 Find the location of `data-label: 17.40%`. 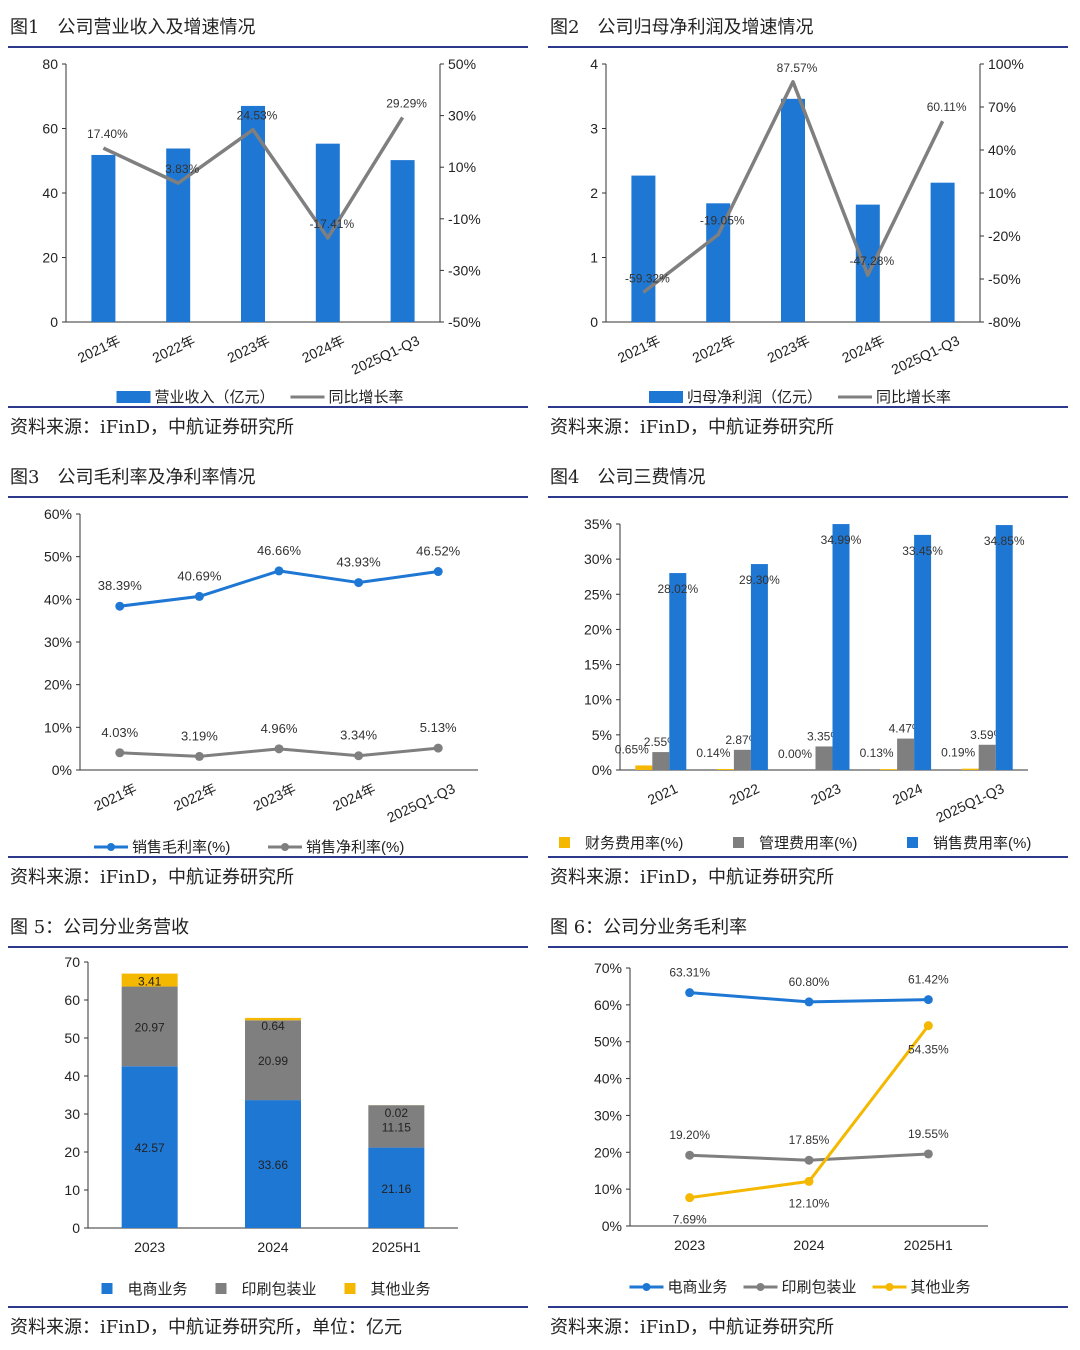

data-label: 17.40% is located at coordinates (107, 134).